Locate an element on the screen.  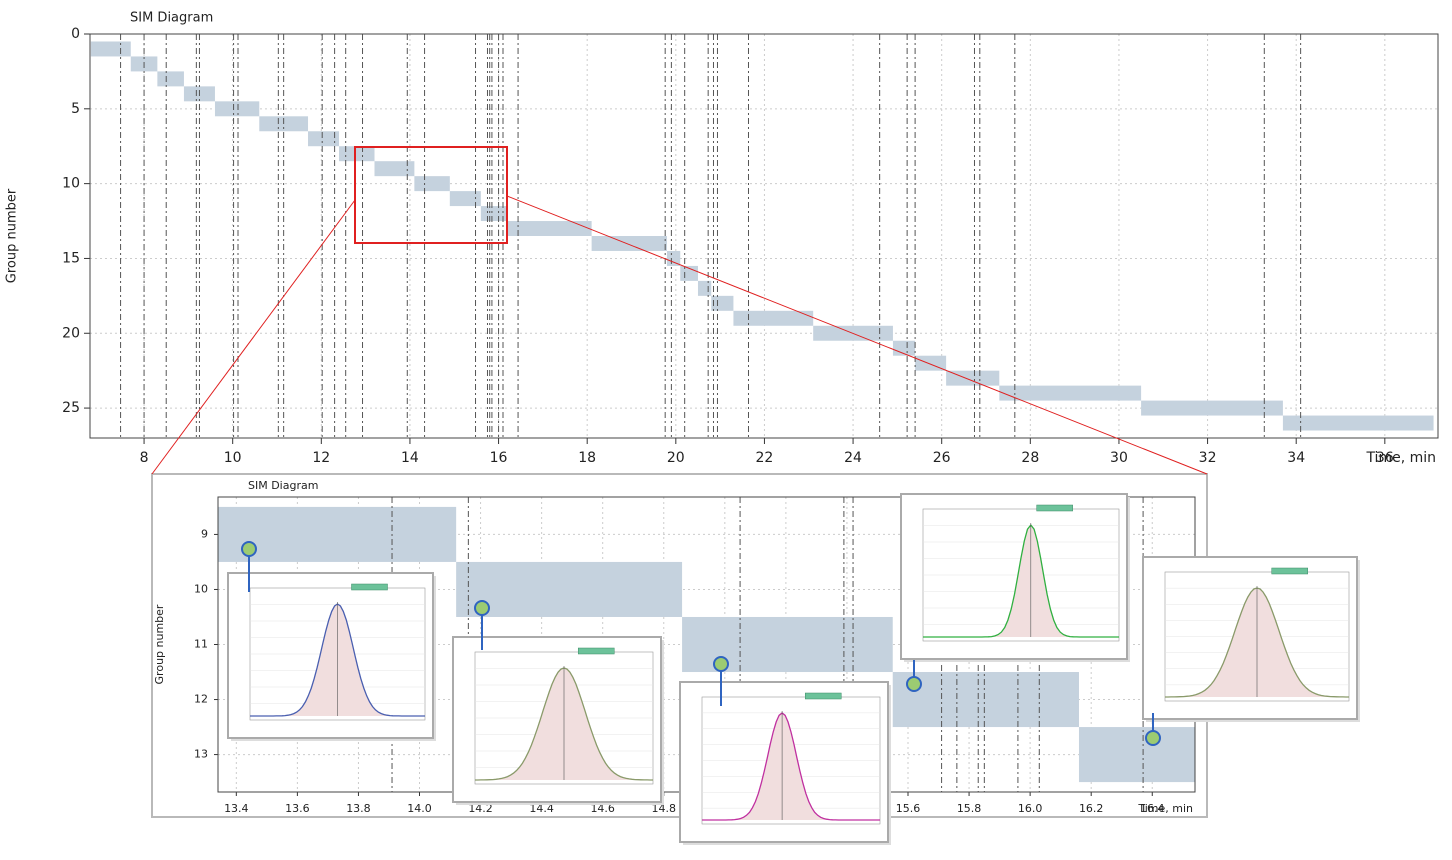
x-tick-label: 8 is located at coordinates (144, 458).